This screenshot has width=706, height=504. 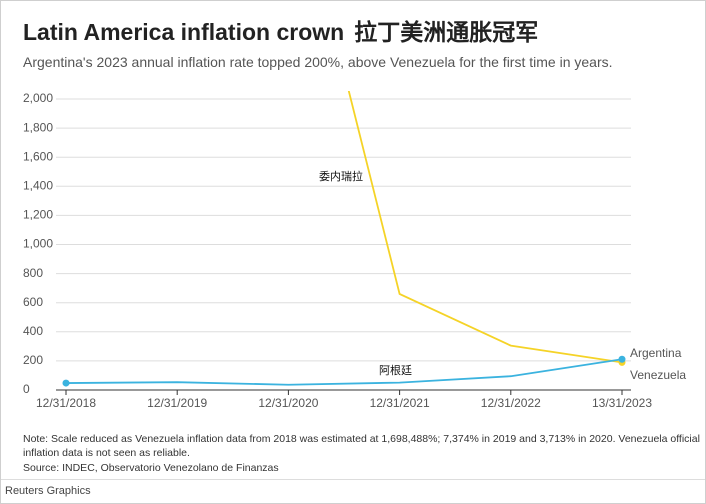 What do you see at coordinates (38, 156) in the screenshot?
I see `y-tick-label: 1,600` at bounding box center [38, 156].